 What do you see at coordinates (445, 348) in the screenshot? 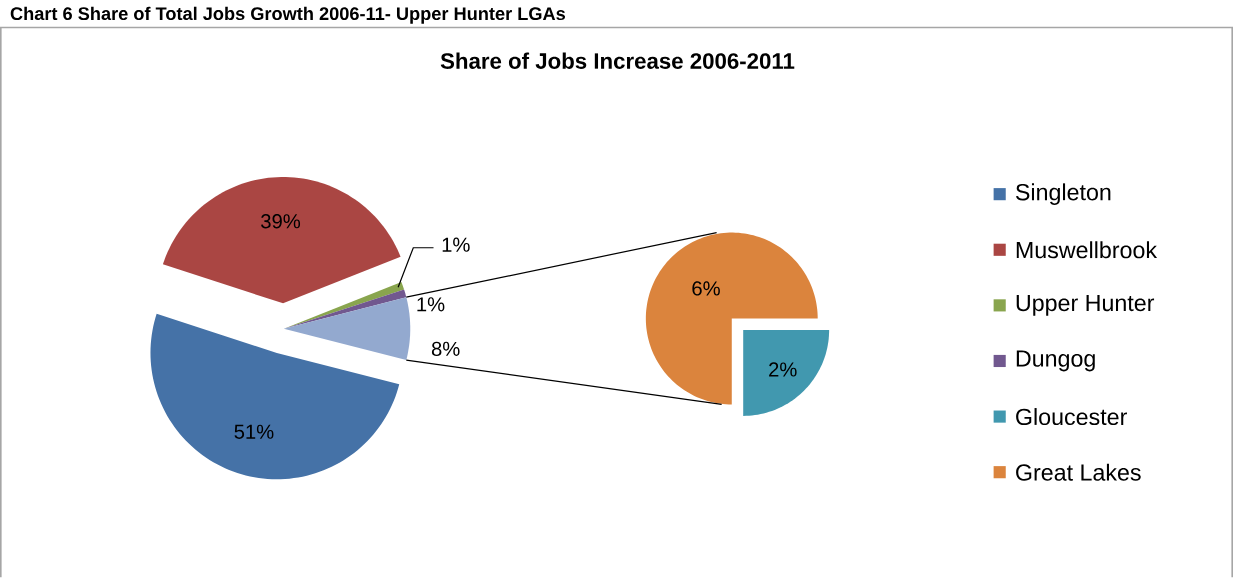
I see `data-label: 8%` at bounding box center [445, 348].